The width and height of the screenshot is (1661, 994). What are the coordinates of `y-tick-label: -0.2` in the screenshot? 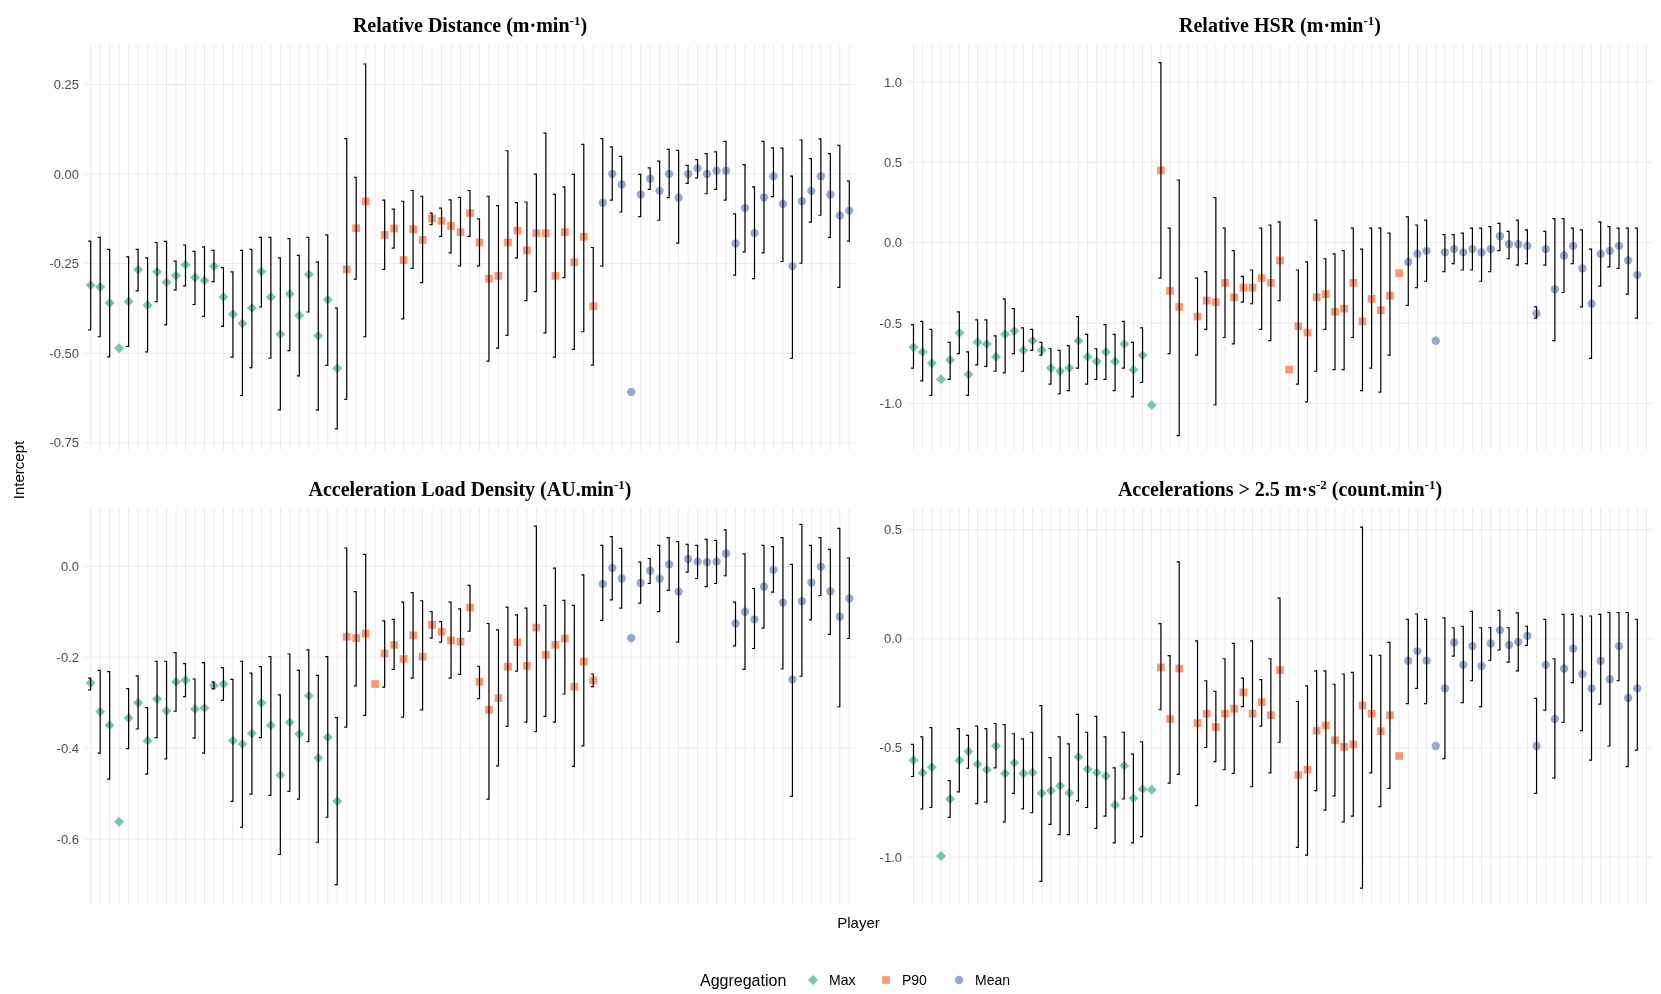 It's located at (67, 657).